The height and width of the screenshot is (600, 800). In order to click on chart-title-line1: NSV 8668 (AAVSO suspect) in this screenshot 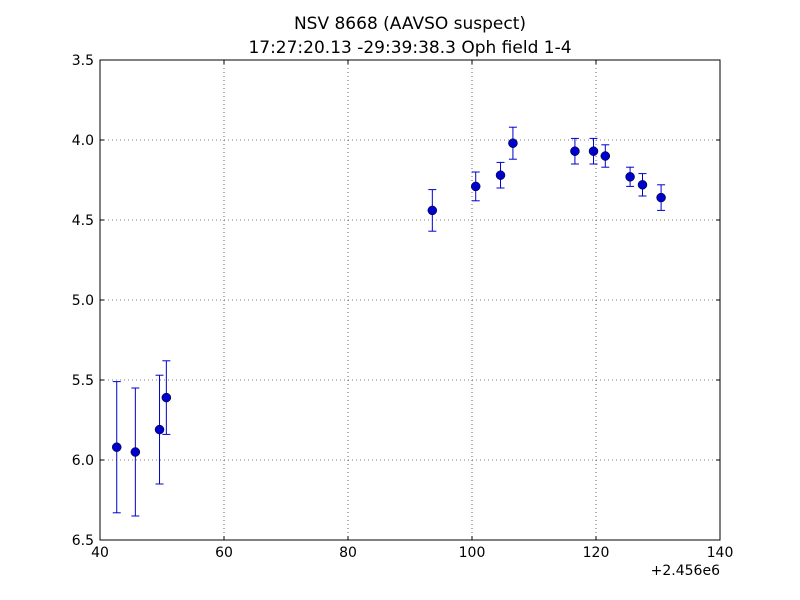, I will do `click(410, 24)`.